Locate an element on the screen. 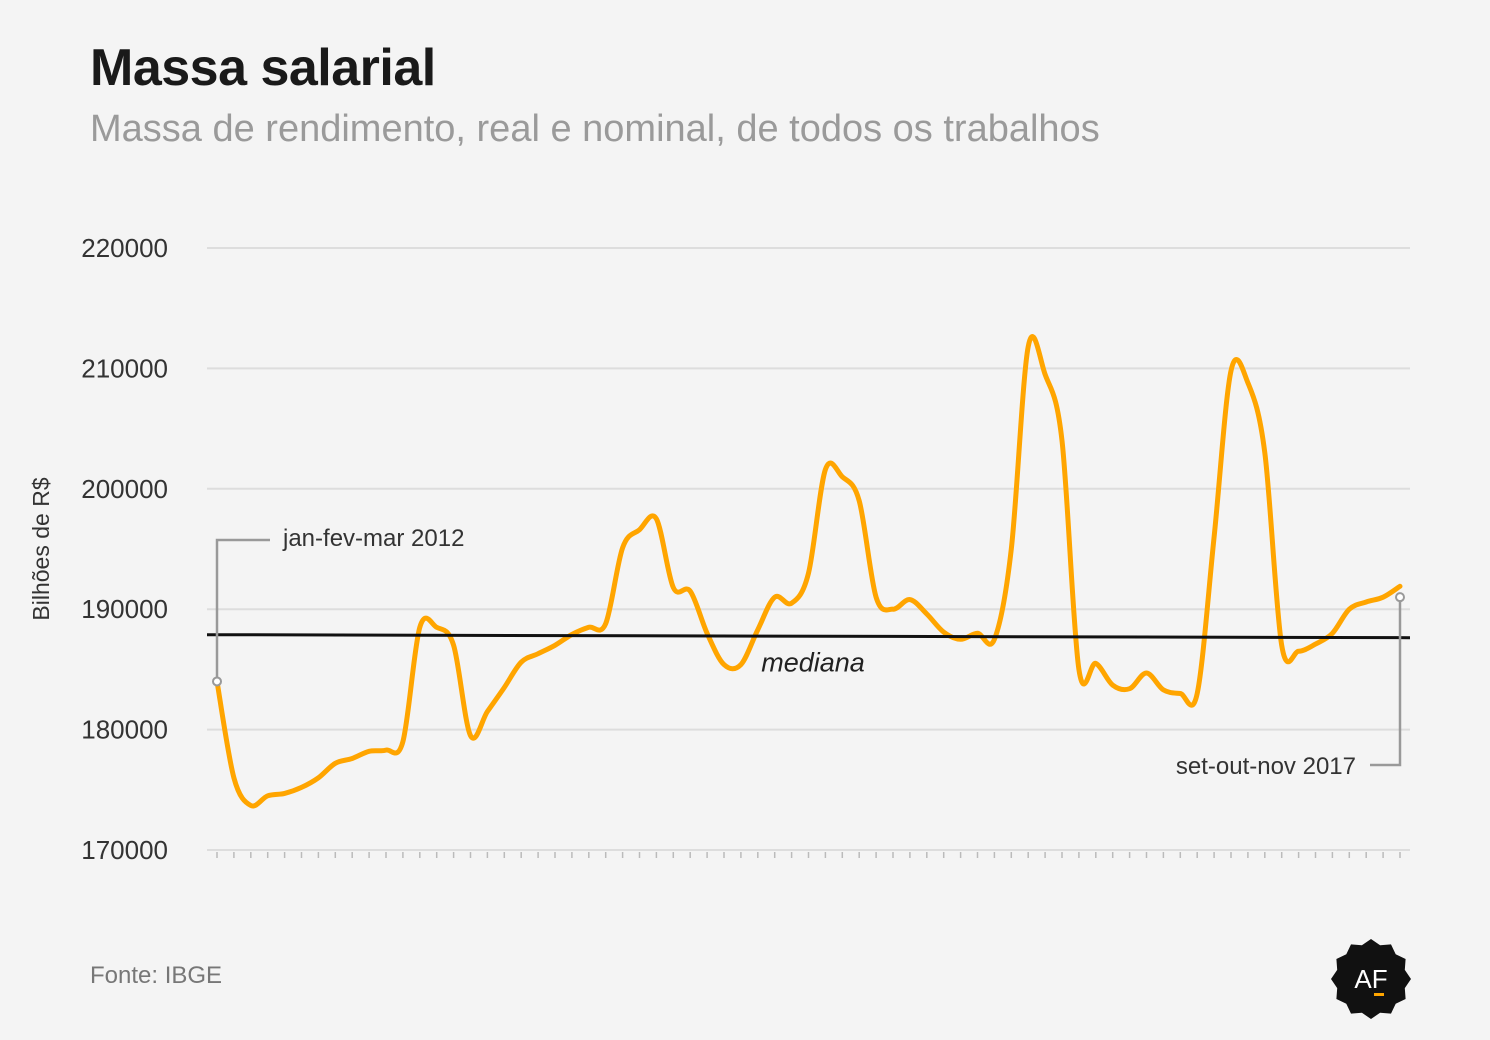 Image resolution: width=1490 pixels, height=1040 pixels. source-note: Fonte: IBGE is located at coordinates (156, 975).